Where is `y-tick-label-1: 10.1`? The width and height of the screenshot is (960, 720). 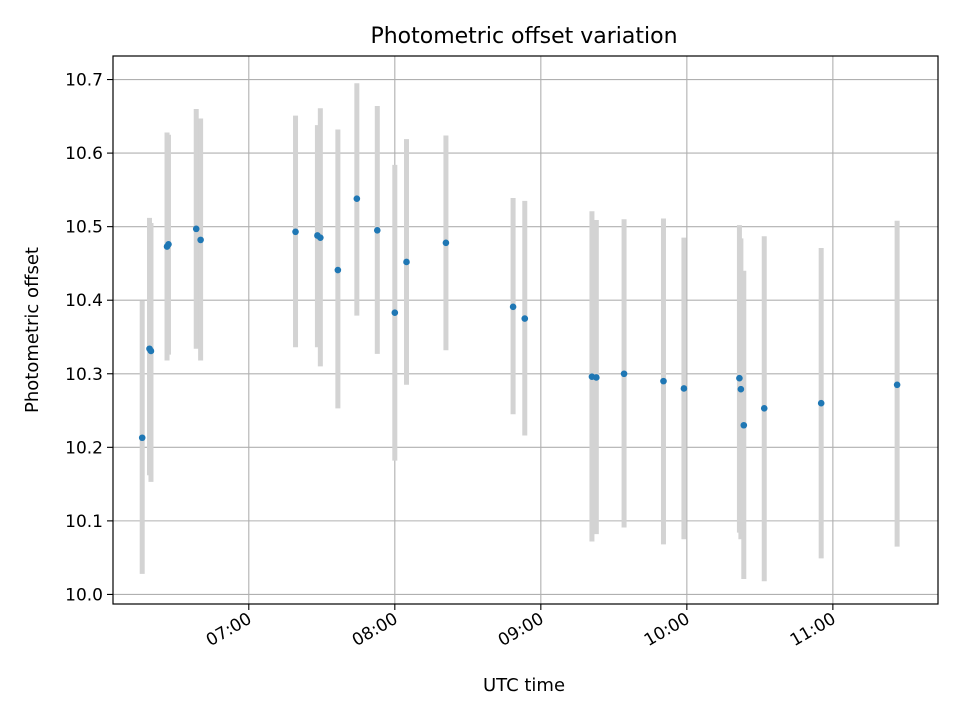 y-tick-label-1: 10.1 is located at coordinates (84, 522).